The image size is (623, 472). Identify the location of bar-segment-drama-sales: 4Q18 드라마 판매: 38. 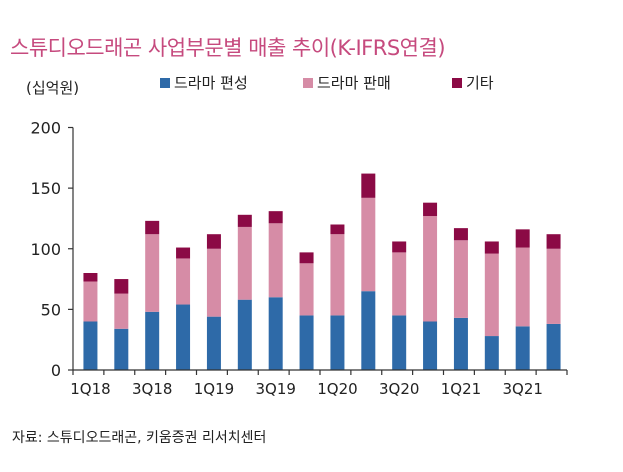
(183, 281).